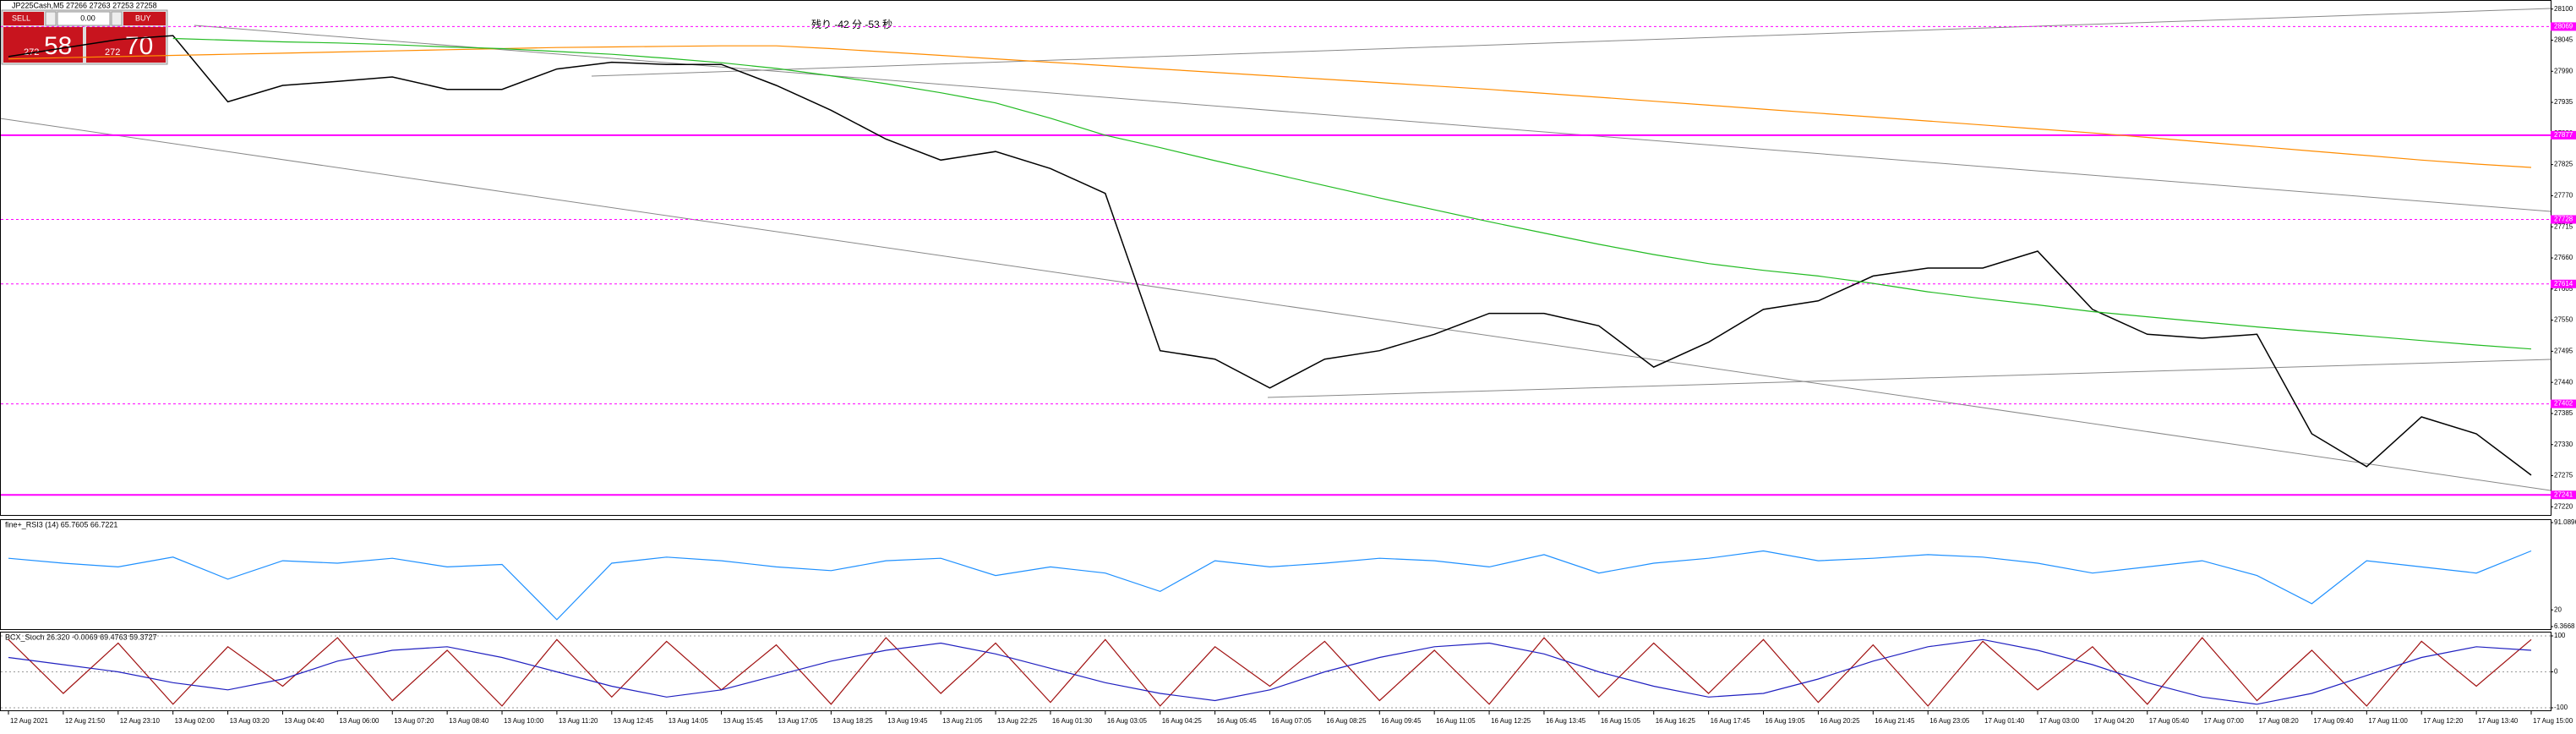 The width and height of the screenshot is (2576, 734). I want to click on y-tick-label: 20, so click(2558, 609).